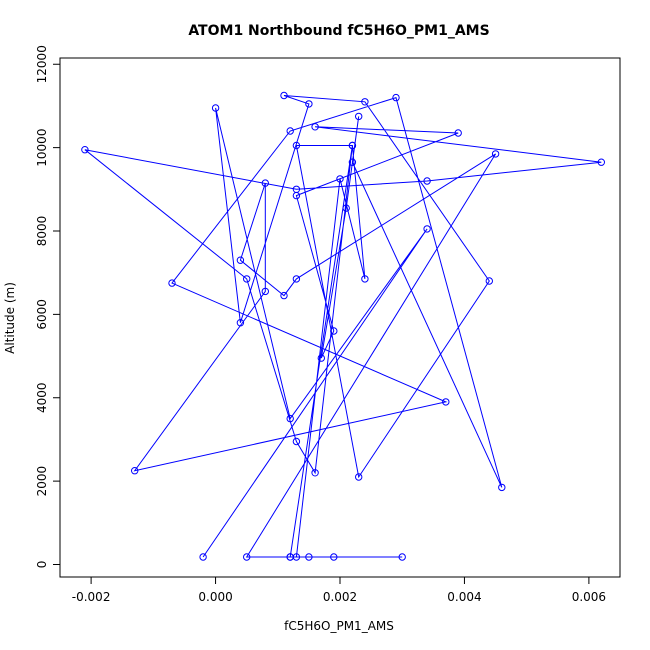 This screenshot has height=650, width=650. Describe the element at coordinates (91, 597) in the screenshot. I see `x-tick-label: -0.002` at that location.